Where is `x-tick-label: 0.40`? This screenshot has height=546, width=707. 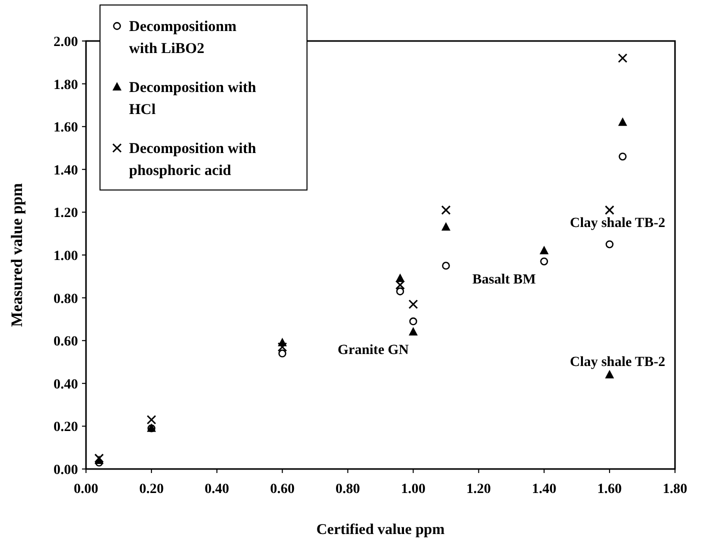 x-tick-label: 0.40 is located at coordinates (217, 489).